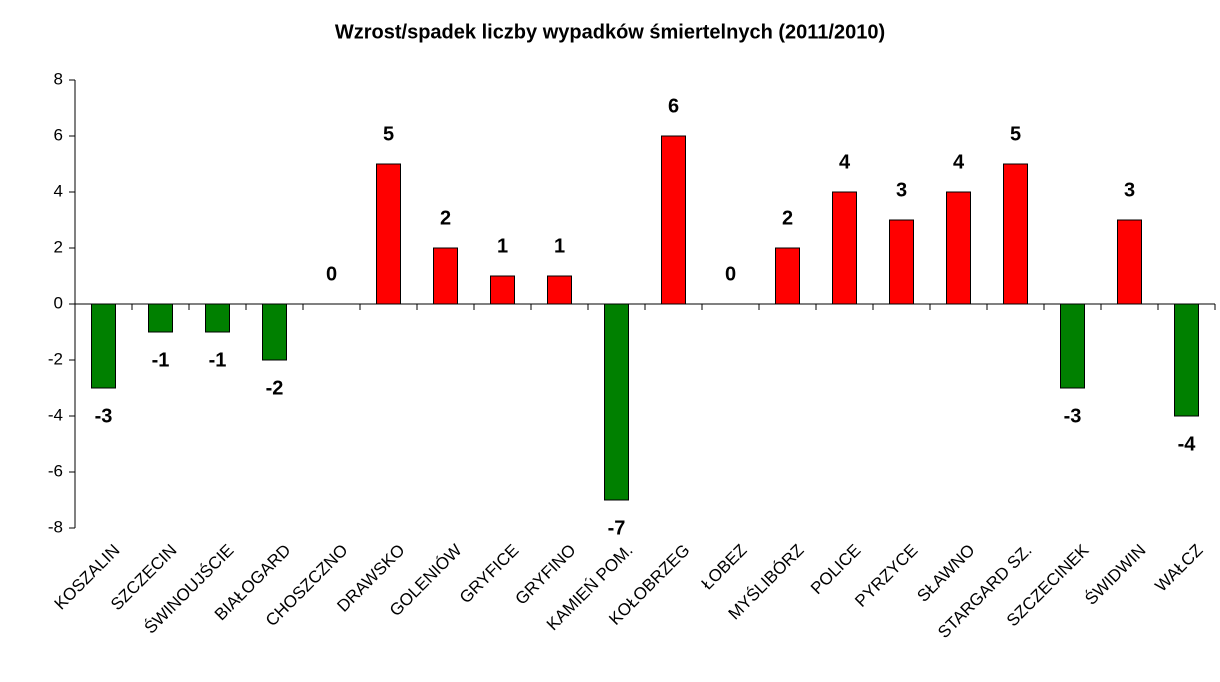  I want to click on y-tick-label: 4, so click(58, 190).